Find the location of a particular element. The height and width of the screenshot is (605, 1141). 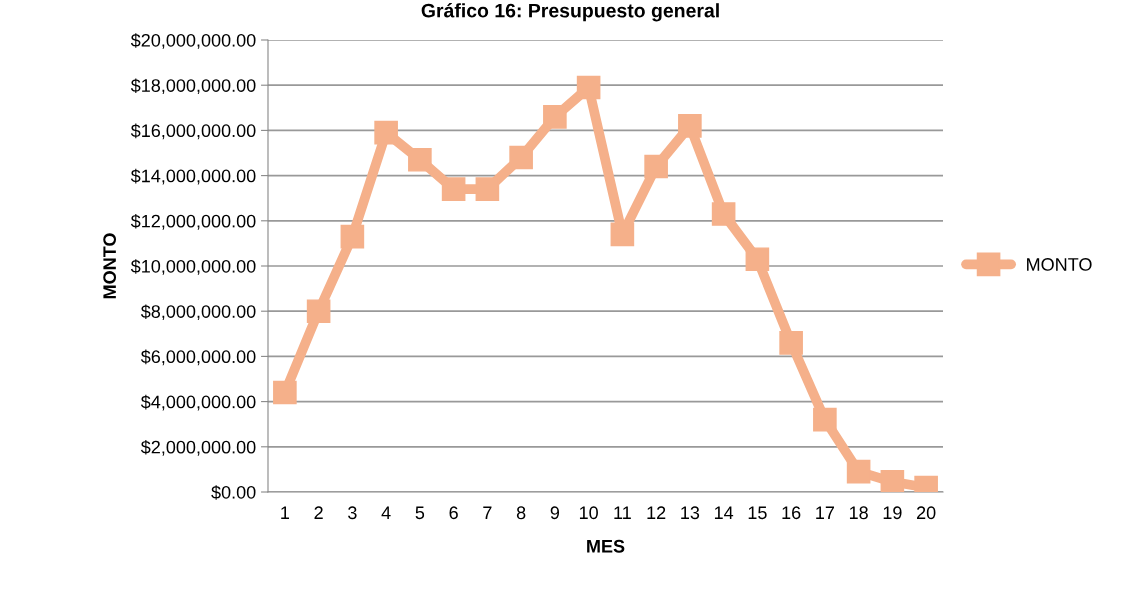

y-tick-label: $2,000,000.00 is located at coordinates (198, 447).